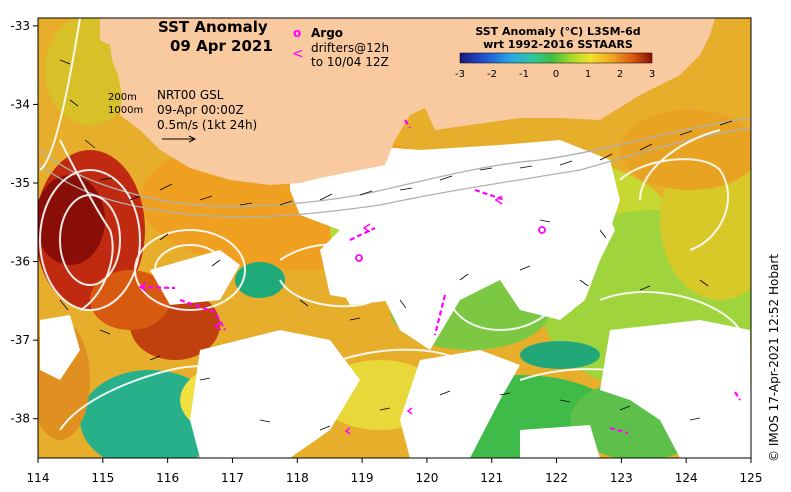  What do you see at coordinates (213, 27) in the screenshot?
I see `map-title-line1: SST Anomaly` at bounding box center [213, 27].